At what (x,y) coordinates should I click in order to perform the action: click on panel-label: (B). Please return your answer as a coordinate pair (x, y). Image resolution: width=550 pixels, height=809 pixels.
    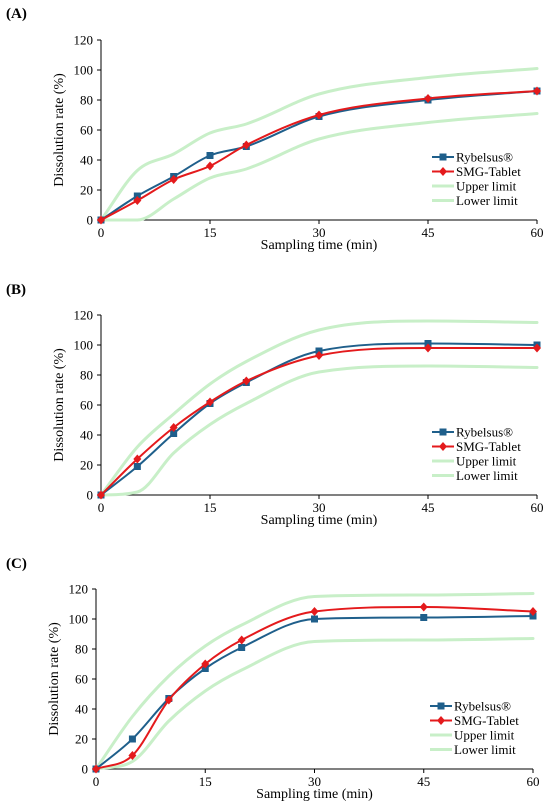
    Looking at the image, I should click on (16, 290).